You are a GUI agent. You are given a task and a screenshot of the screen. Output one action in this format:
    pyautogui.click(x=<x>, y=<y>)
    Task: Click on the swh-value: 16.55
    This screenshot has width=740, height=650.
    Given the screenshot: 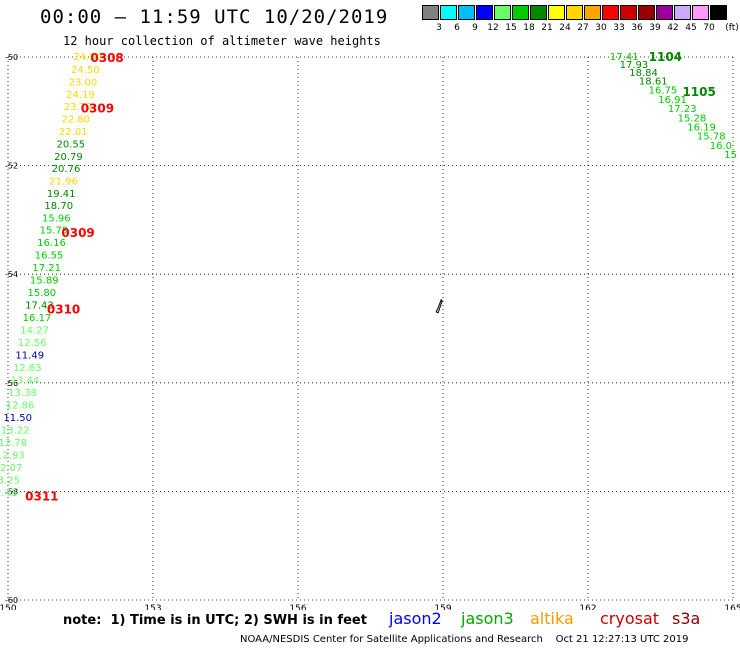 What is the action you would take?
    pyautogui.click(x=49, y=256)
    